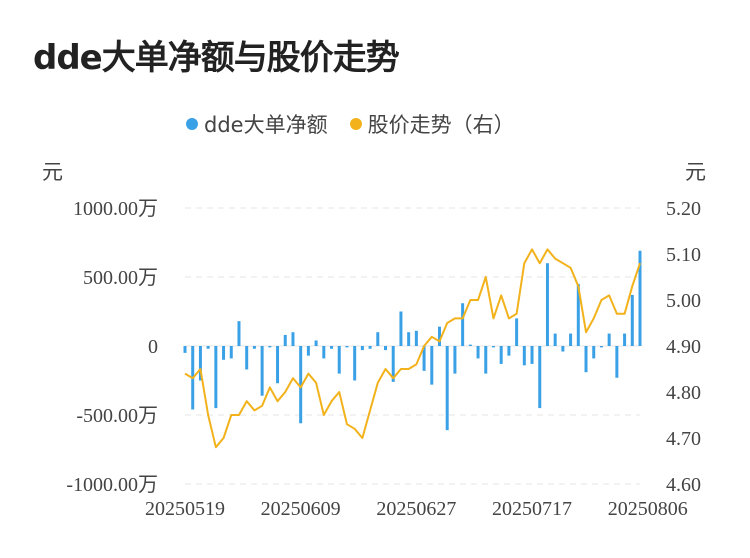 The width and height of the screenshot is (750, 558). Describe the element at coordinates (648, 509) in the screenshot. I see `x-tick-label: 20250806` at that location.